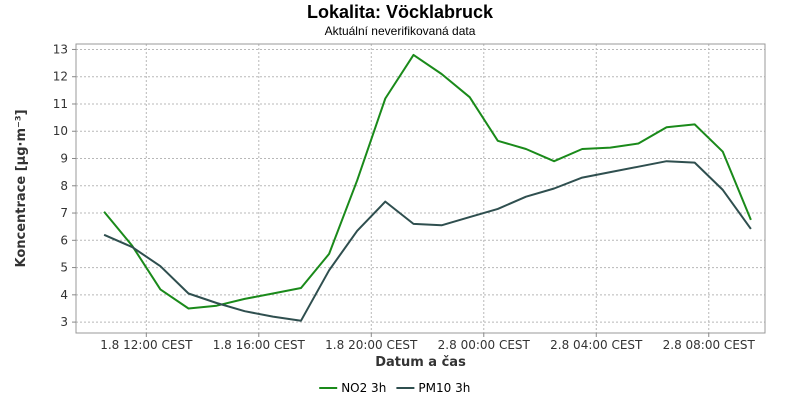 Image resolution: width=800 pixels, height=400 pixels. What do you see at coordinates (484, 345) in the screenshot?
I see `x-tick-label: 2.8 00:00 CEST` at bounding box center [484, 345].